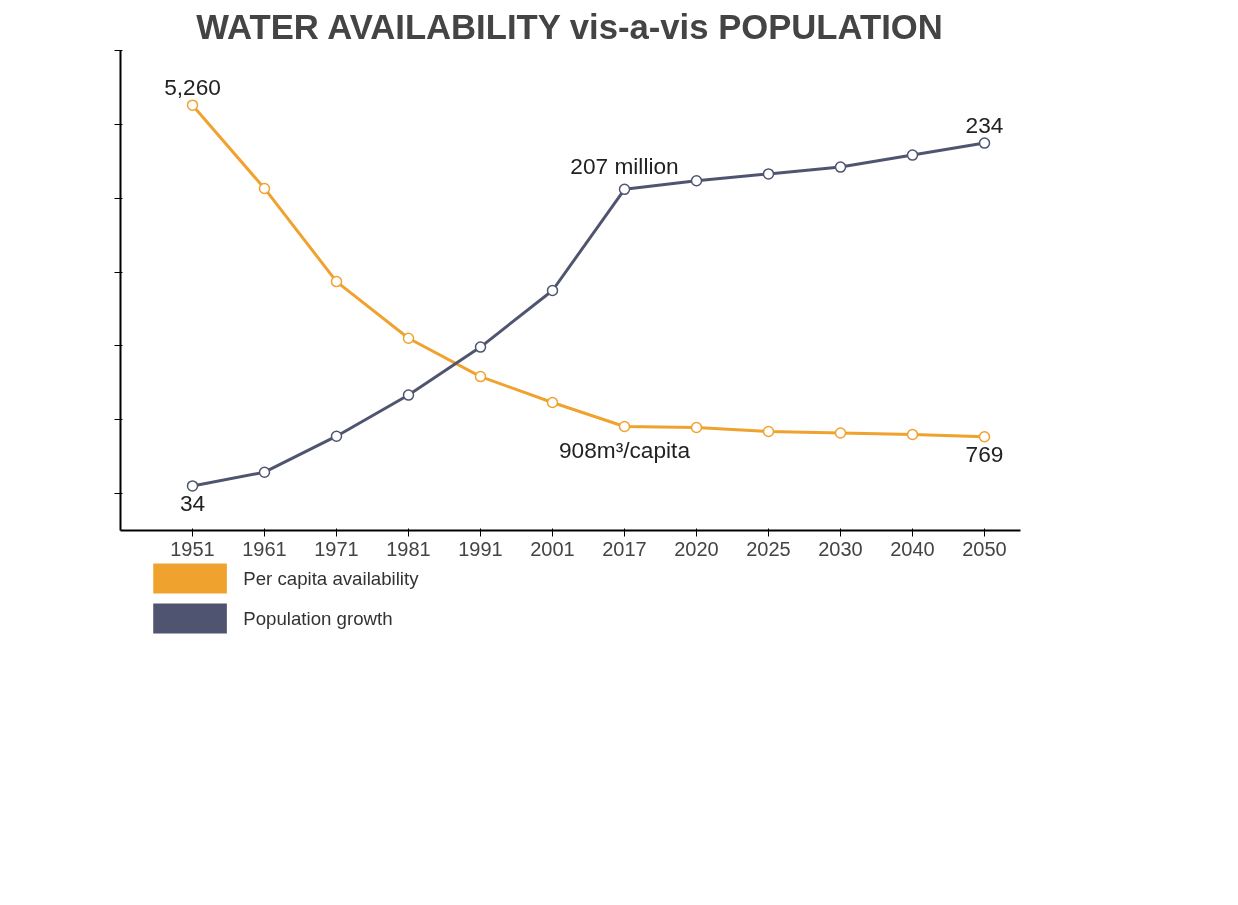 The height and width of the screenshot is (905, 1238). I want to click on x-tick-label: 2020, so click(696, 548).